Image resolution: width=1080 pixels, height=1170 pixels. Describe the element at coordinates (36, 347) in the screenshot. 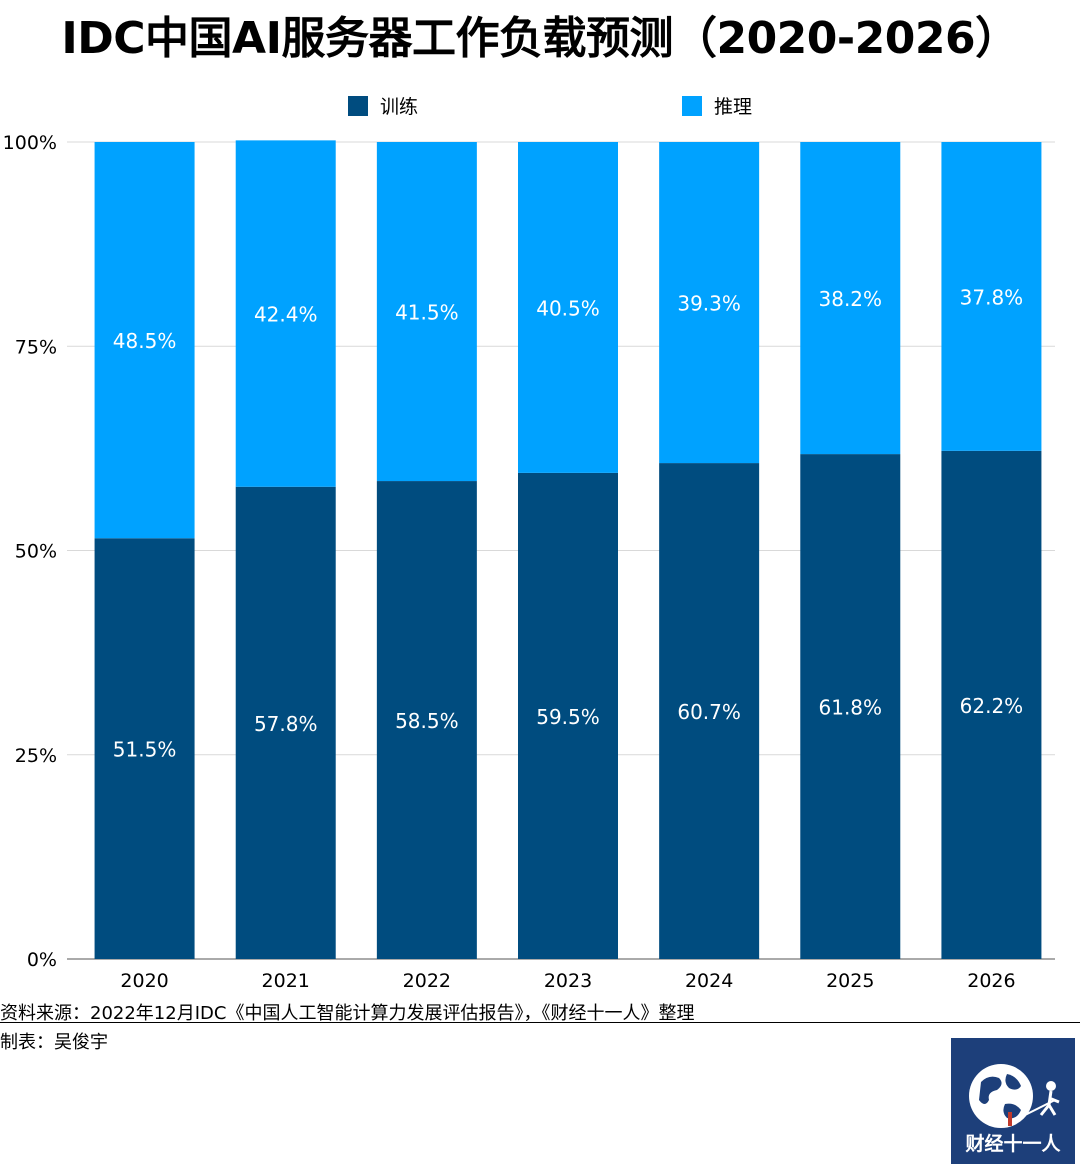

I see `y-tick-label: 75%` at that location.